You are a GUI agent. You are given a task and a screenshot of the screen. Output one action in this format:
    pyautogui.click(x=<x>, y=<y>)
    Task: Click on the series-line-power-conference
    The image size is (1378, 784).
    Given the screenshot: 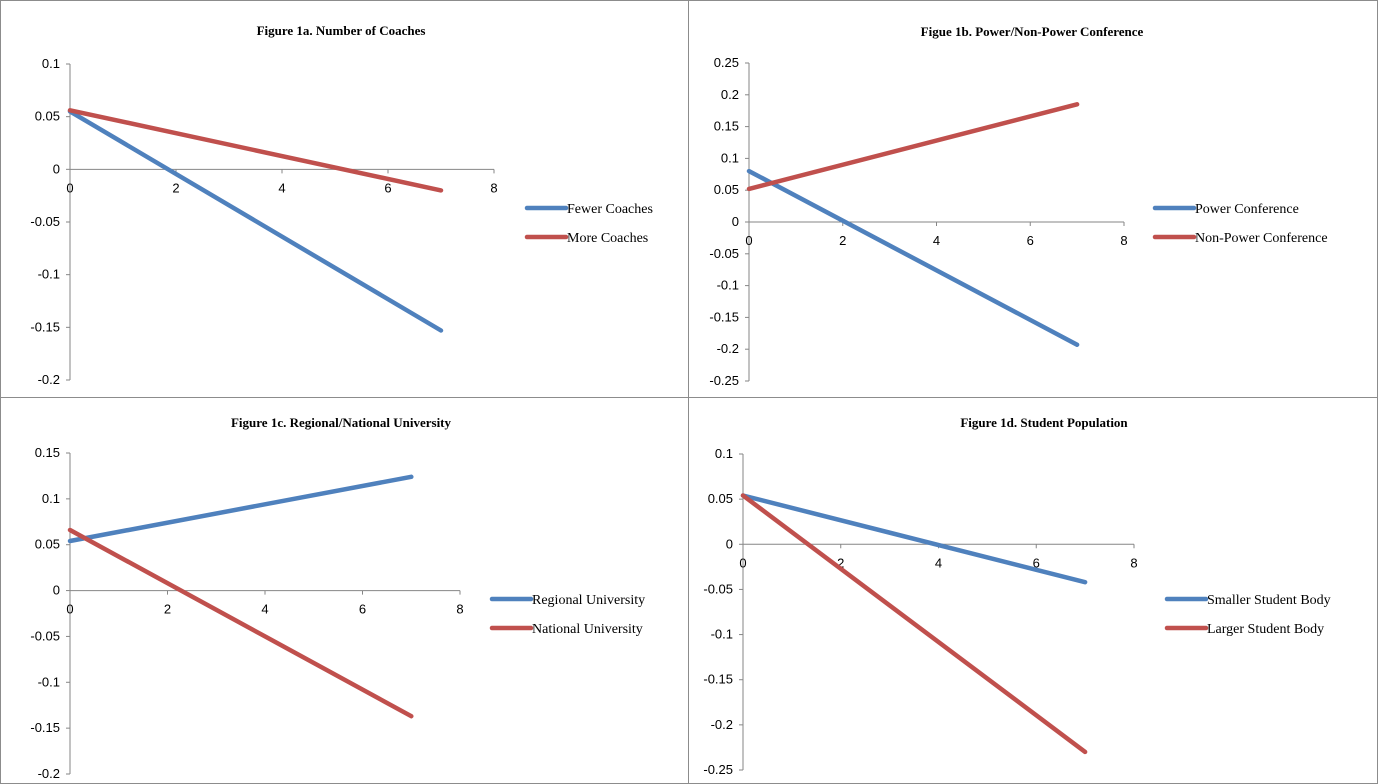 What is the action you would take?
    pyautogui.click(x=913, y=257)
    